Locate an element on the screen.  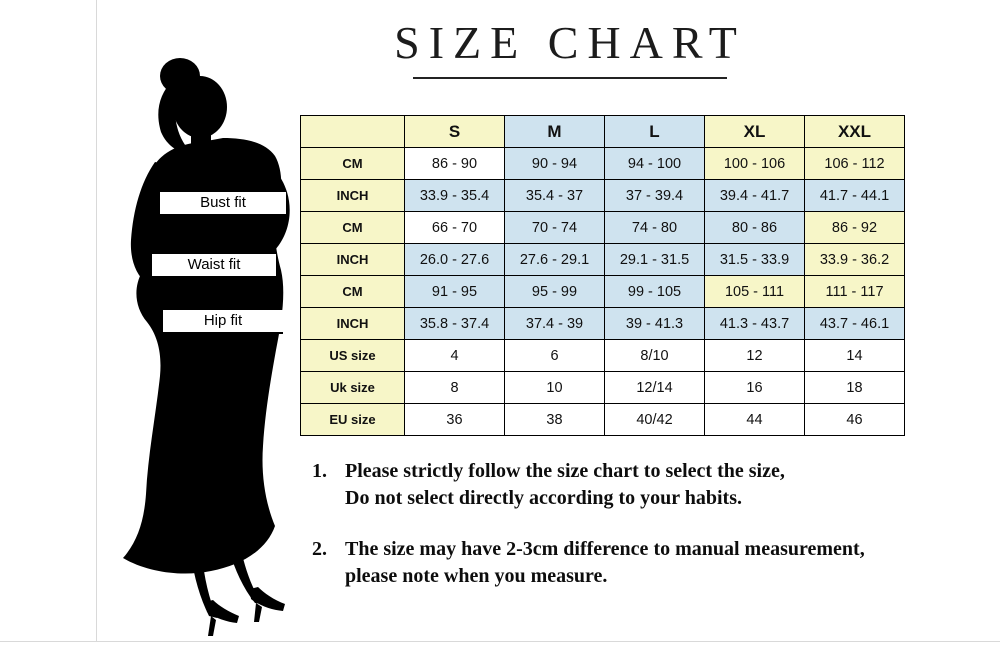
table-cell: 105 - 111 is located at coordinates (754, 291).